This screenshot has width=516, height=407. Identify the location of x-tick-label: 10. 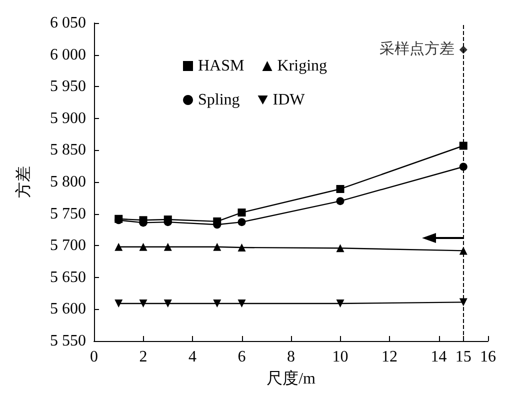
(340, 357).